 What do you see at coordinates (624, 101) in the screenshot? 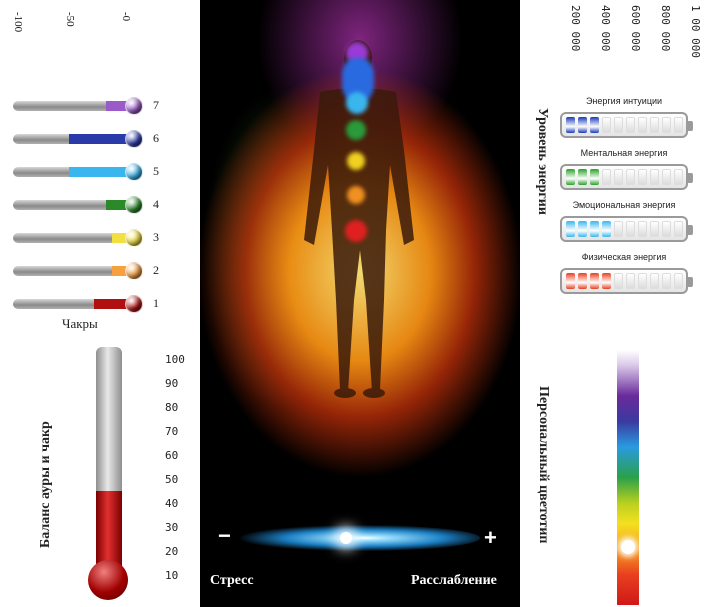
I see `energy-item-label: Энергия интуиции` at bounding box center [624, 101].